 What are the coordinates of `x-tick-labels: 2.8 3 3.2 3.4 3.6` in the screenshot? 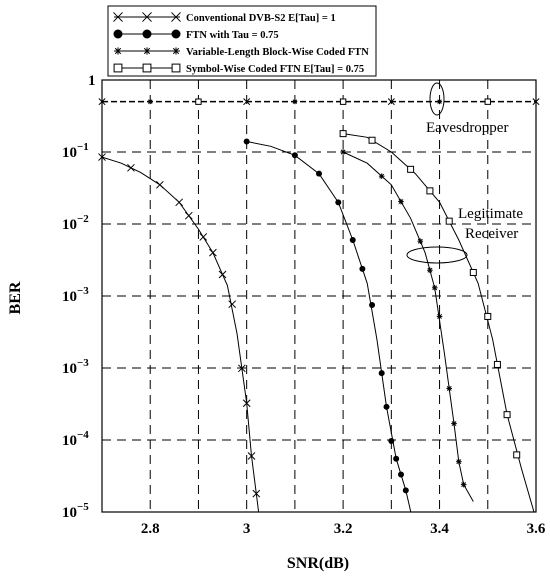 It's located at (343, 529).